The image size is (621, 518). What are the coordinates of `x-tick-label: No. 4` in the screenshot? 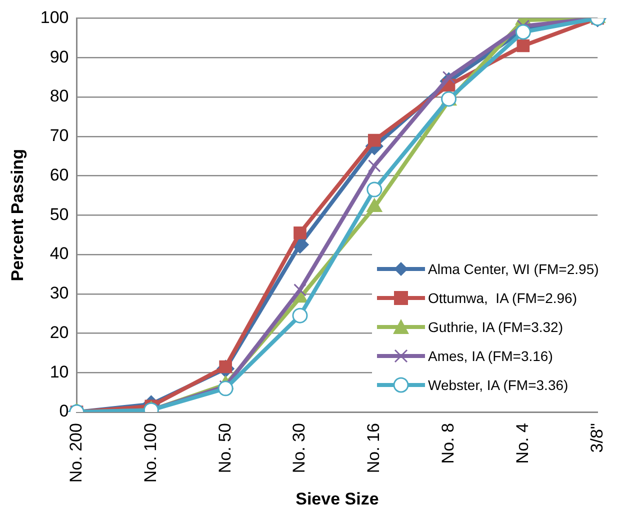 It's located at (522, 443).